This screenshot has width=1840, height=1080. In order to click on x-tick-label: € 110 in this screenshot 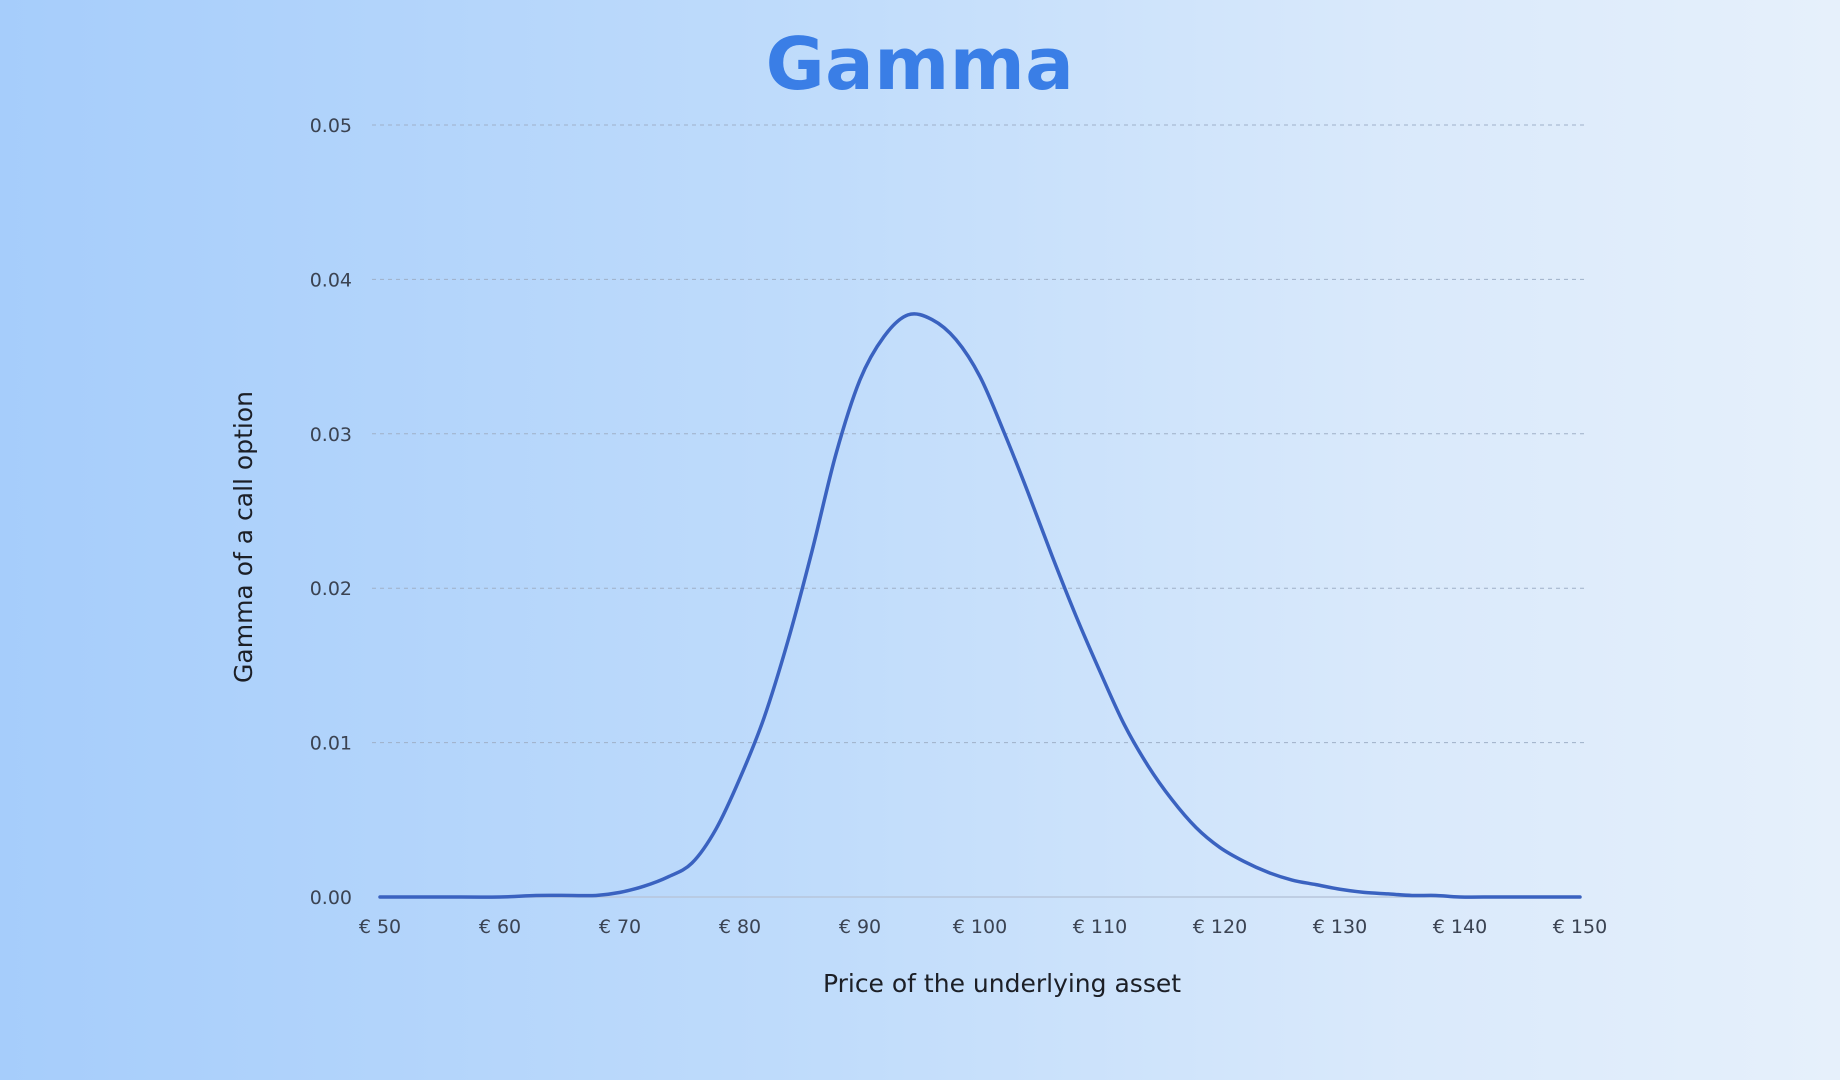, I will do `click(1100, 927)`.